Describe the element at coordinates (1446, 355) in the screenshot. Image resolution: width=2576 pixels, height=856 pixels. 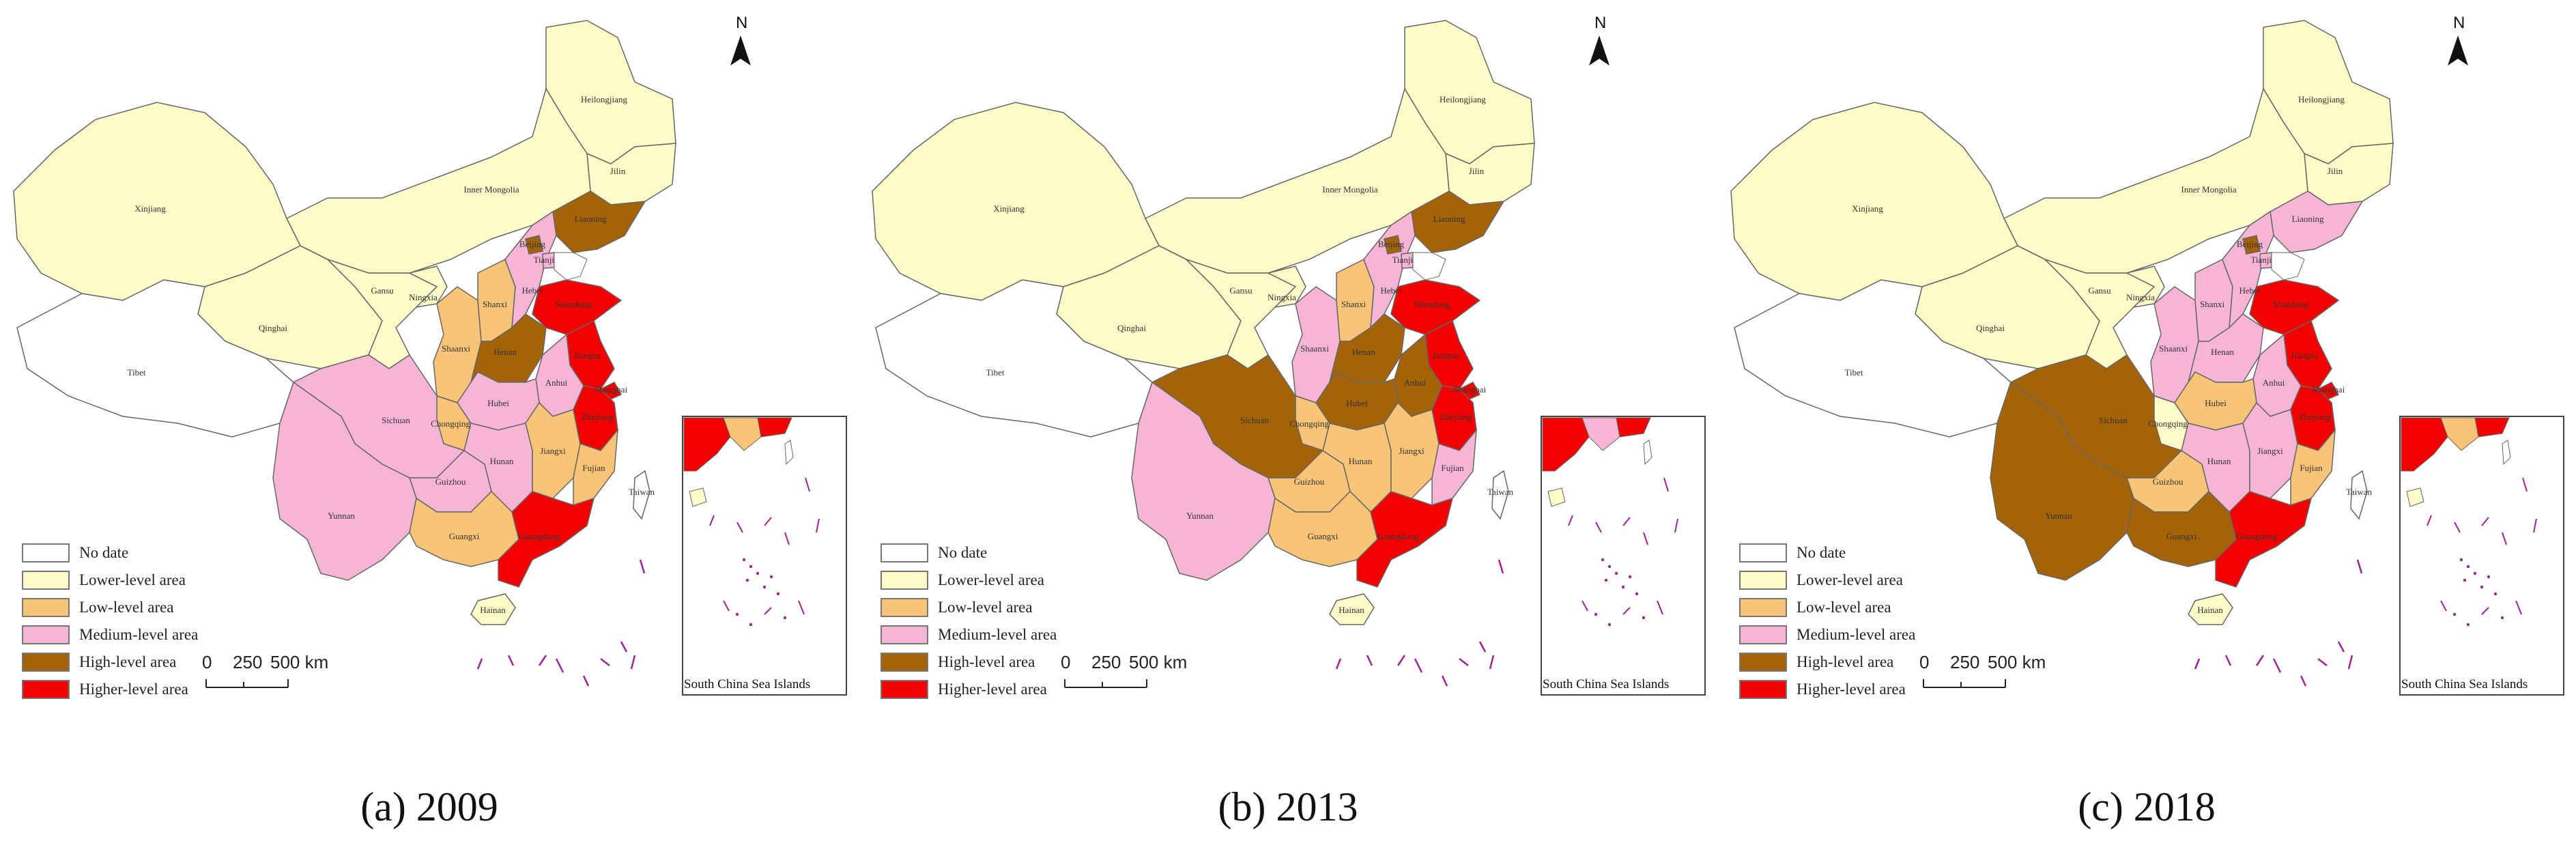
I see `province-label: Jiangsu` at that location.